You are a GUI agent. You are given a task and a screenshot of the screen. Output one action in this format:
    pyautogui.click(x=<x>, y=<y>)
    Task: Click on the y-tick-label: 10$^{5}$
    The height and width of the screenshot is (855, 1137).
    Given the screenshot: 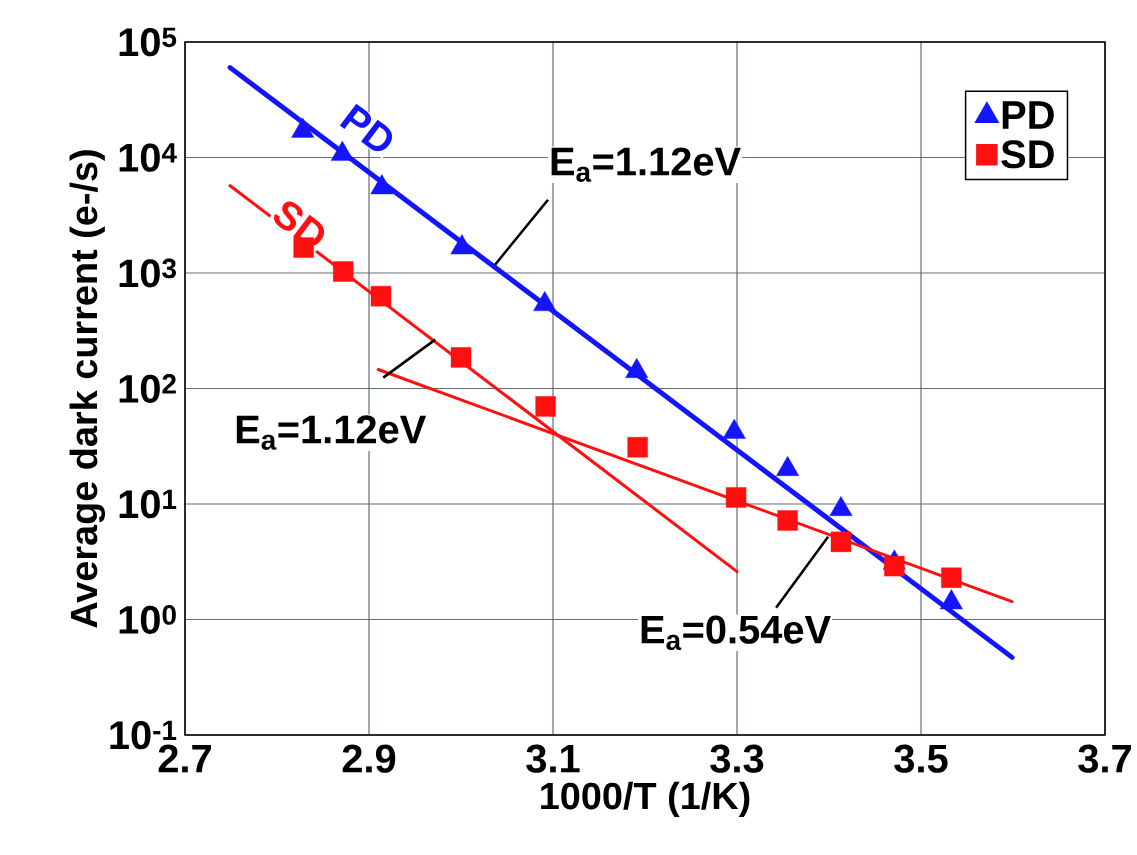 What is the action you would take?
    pyautogui.click(x=148, y=42)
    